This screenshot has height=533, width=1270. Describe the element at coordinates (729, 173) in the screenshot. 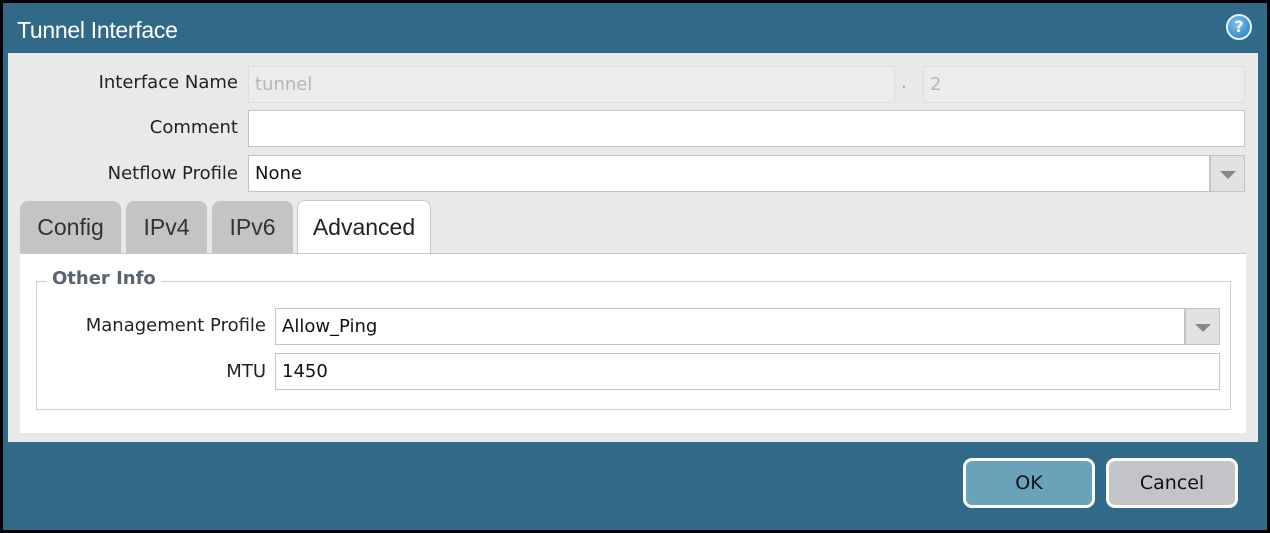

I see `netflow-profile-select: None` at that location.